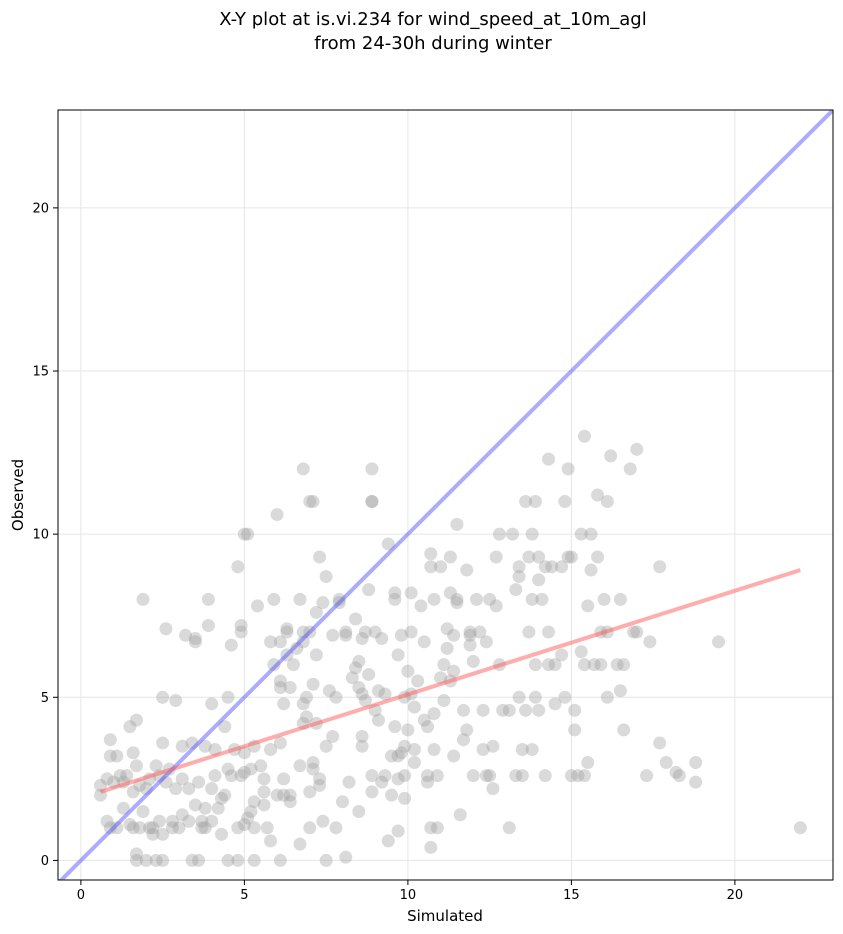  What do you see at coordinates (81, 895) in the screenshot?
I see `x-tick-label: 0` at bounding box center [81, 895].